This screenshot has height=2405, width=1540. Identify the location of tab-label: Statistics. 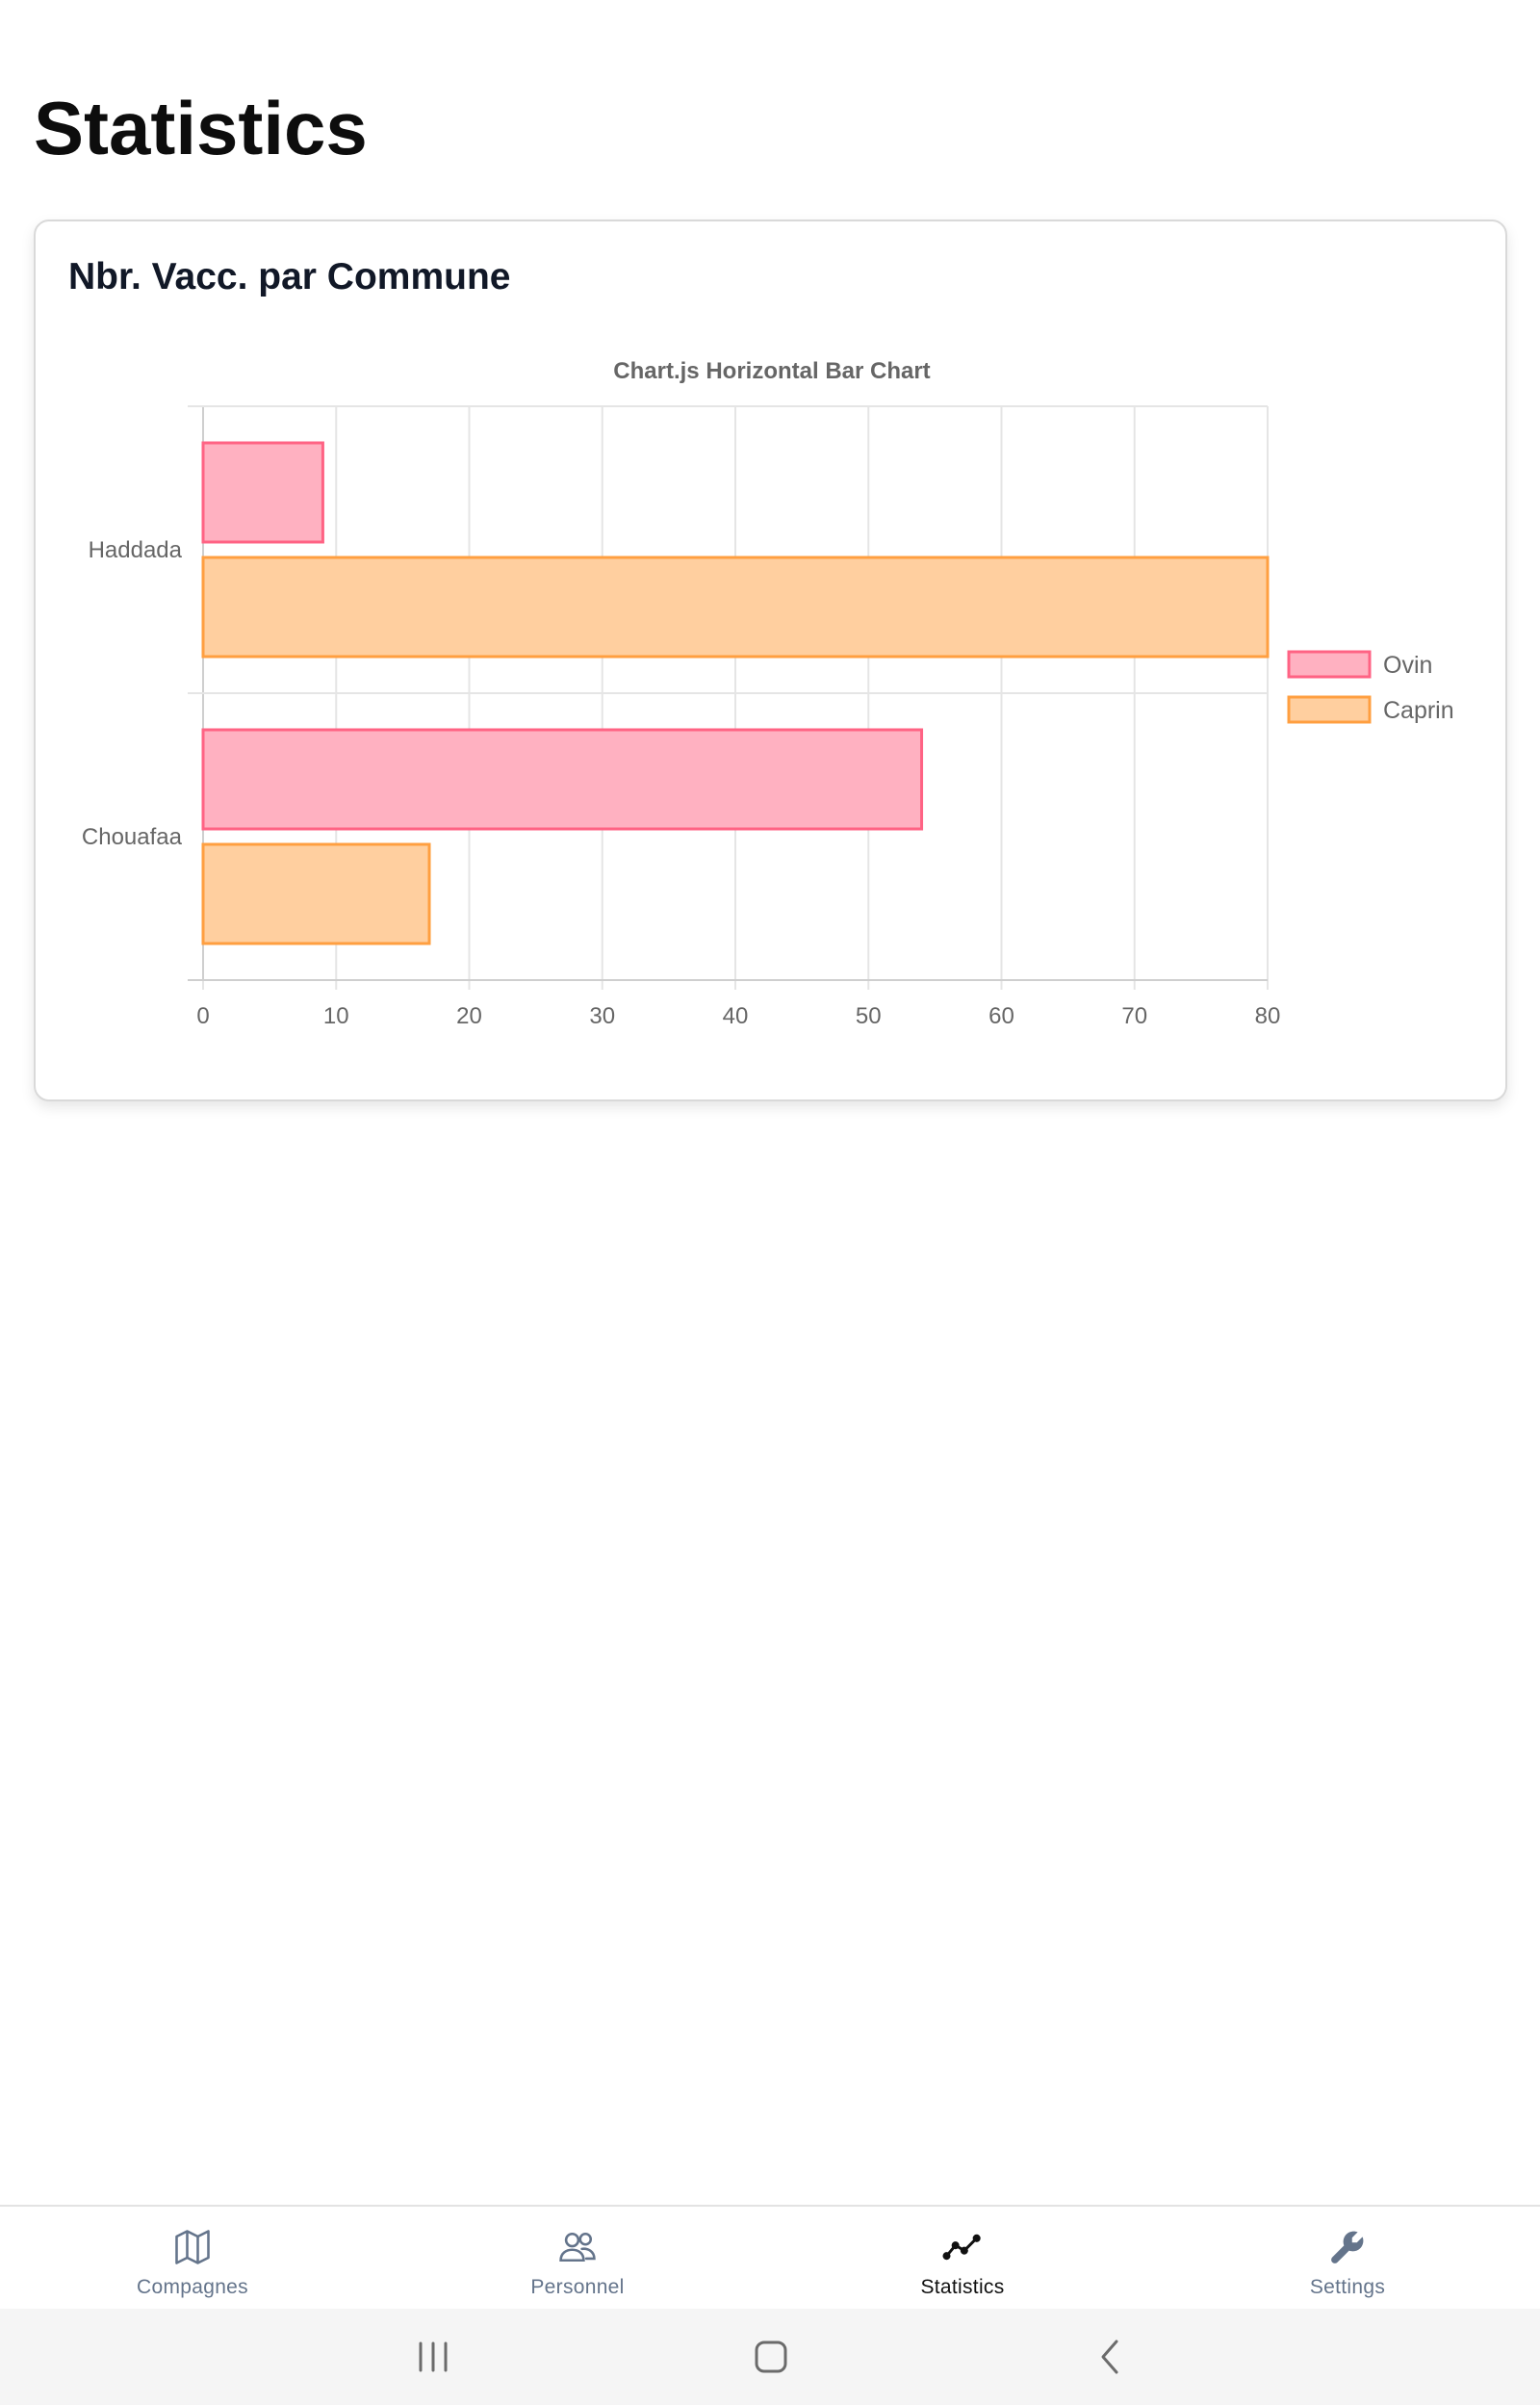
(962, 2287).